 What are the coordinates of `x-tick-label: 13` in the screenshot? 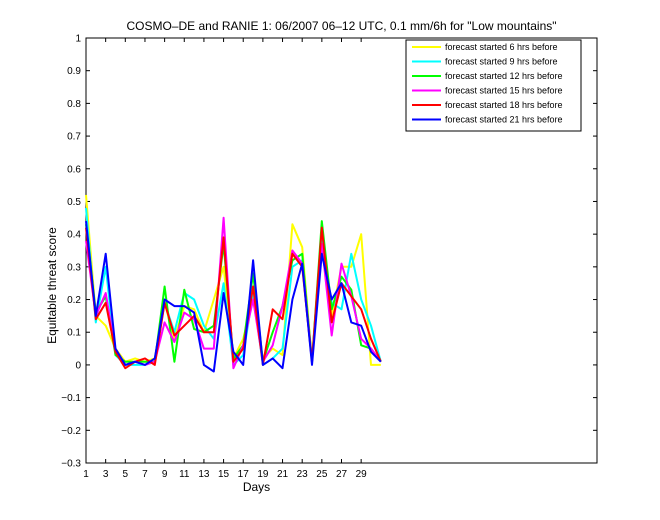 It's located at (204, 474).